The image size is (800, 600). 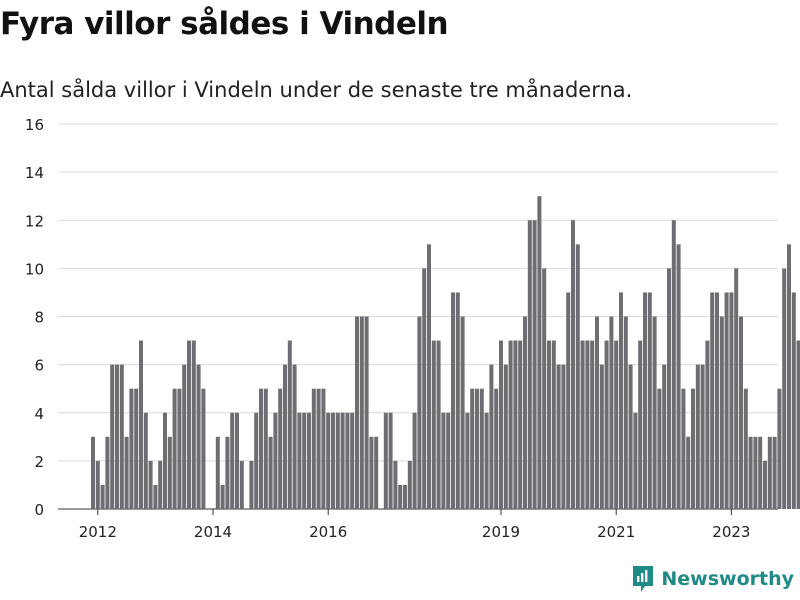 I want to click on x-tick-label: 2019, so click(x=501, y=532).